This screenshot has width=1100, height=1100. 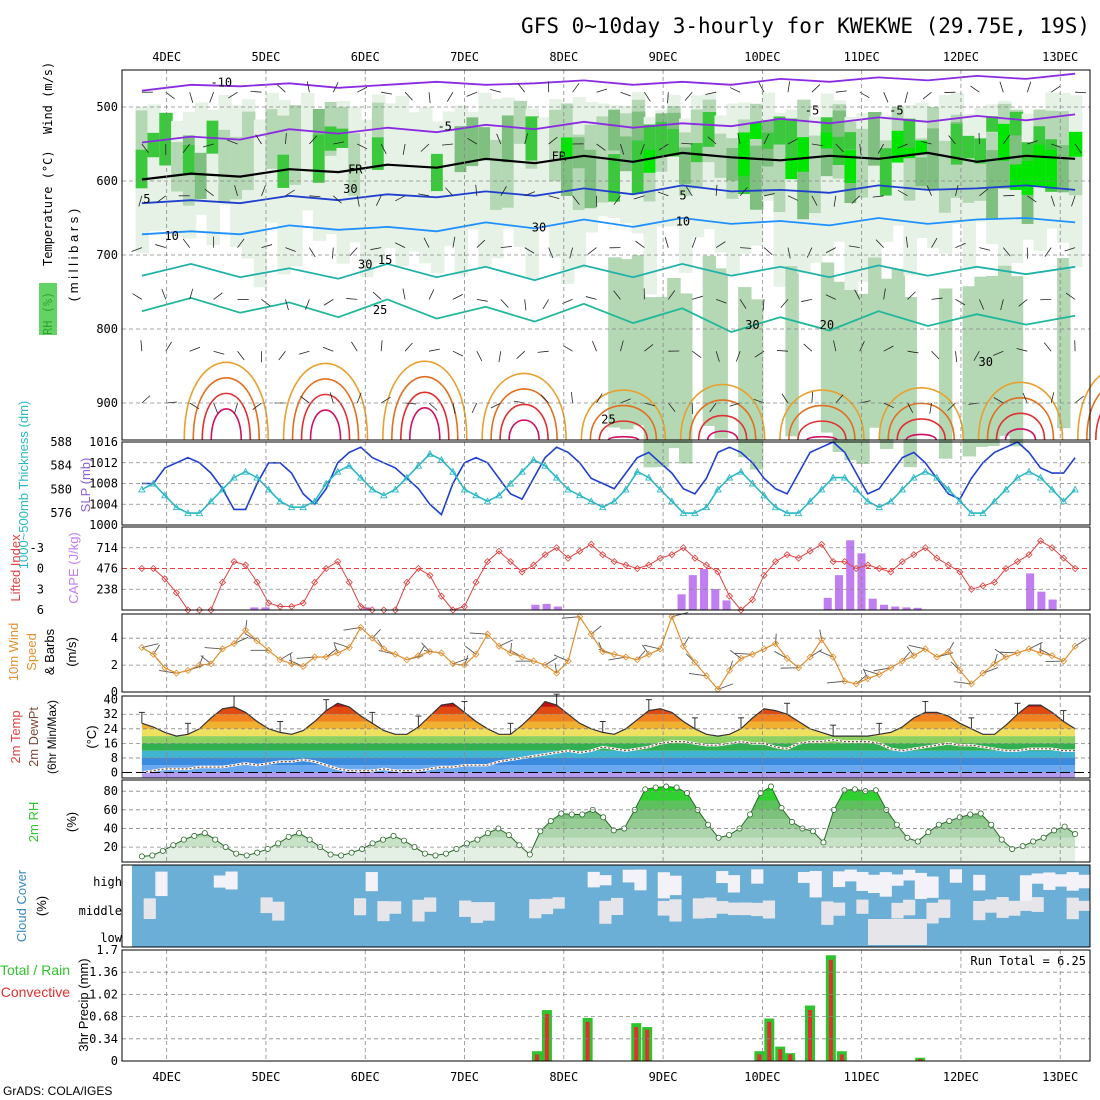 I want to click on y-tick-slp: 1004, so click(x=103, y=504).